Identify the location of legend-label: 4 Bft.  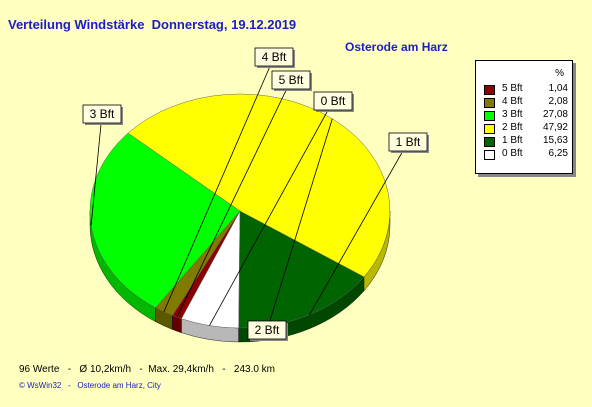
(512, 101).